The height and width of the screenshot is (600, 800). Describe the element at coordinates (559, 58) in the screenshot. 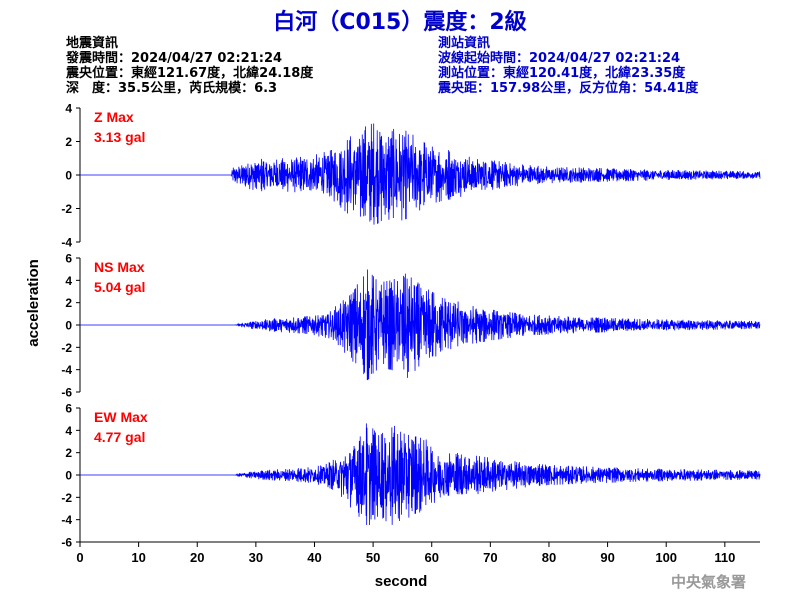

I see `wave-start-time: 波線起始時間：2024/04/27 02:21:24` at that location.